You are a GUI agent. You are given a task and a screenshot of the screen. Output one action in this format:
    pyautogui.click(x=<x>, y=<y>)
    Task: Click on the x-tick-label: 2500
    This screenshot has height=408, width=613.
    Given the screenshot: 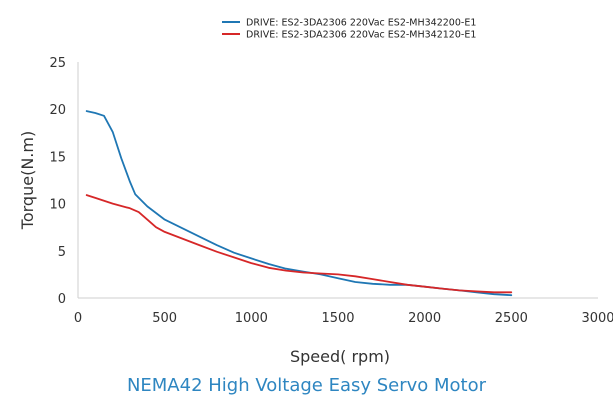 What is the action you would take?
    pyautogui.click(x=511, y=318)
    